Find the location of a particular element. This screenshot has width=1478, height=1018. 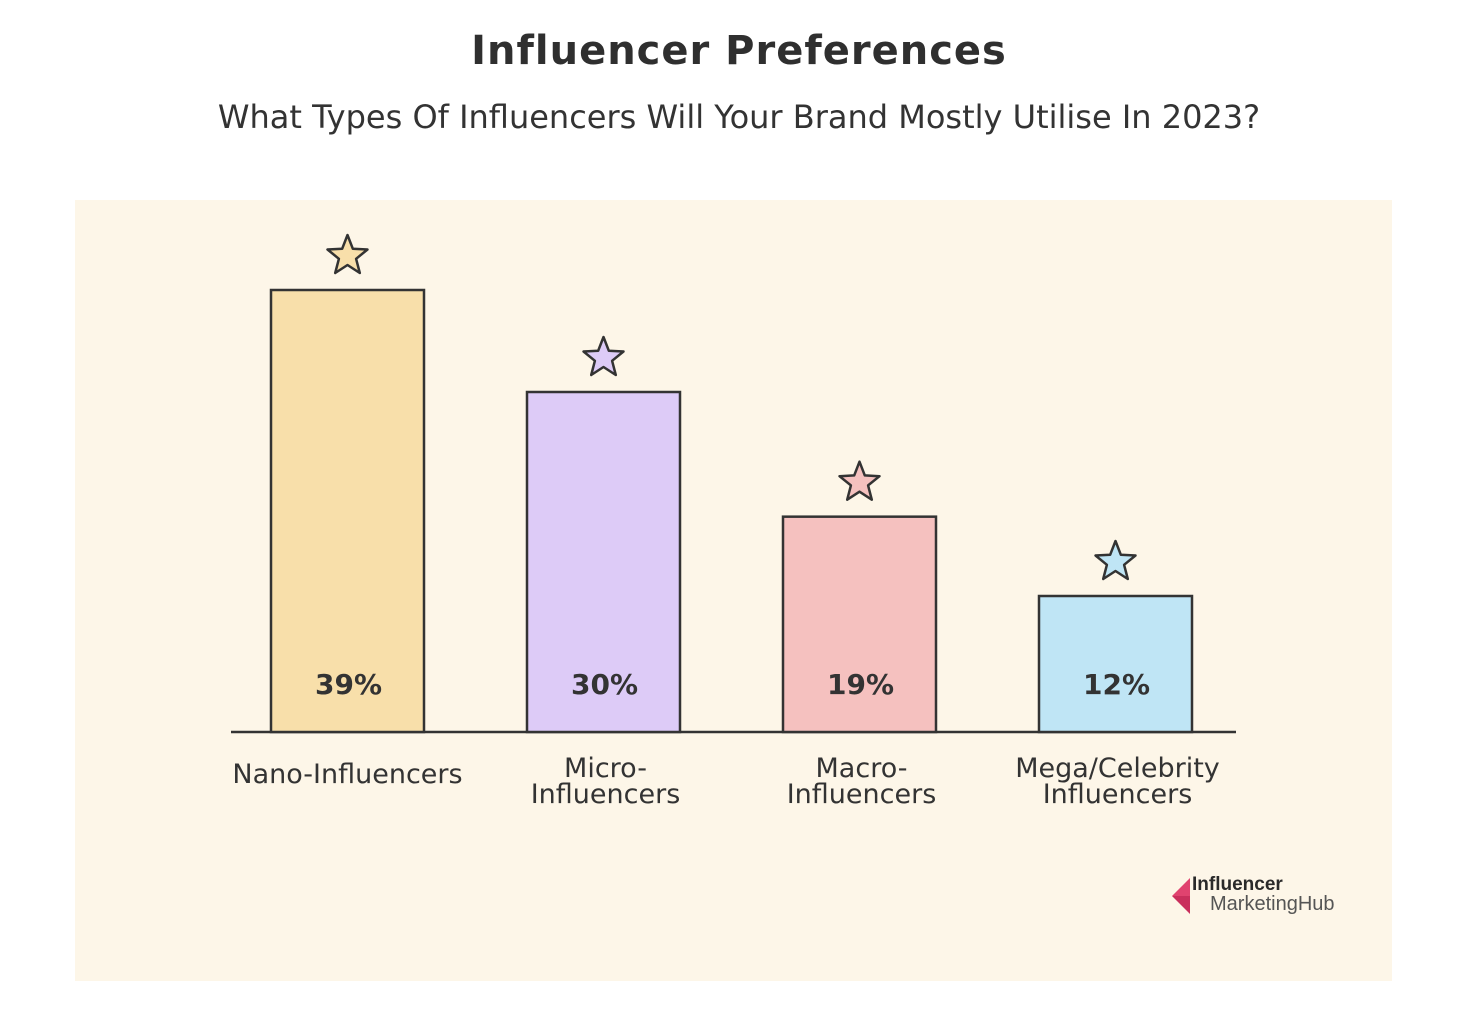

value-label-2: 30% is located at coordinates (604, 684).